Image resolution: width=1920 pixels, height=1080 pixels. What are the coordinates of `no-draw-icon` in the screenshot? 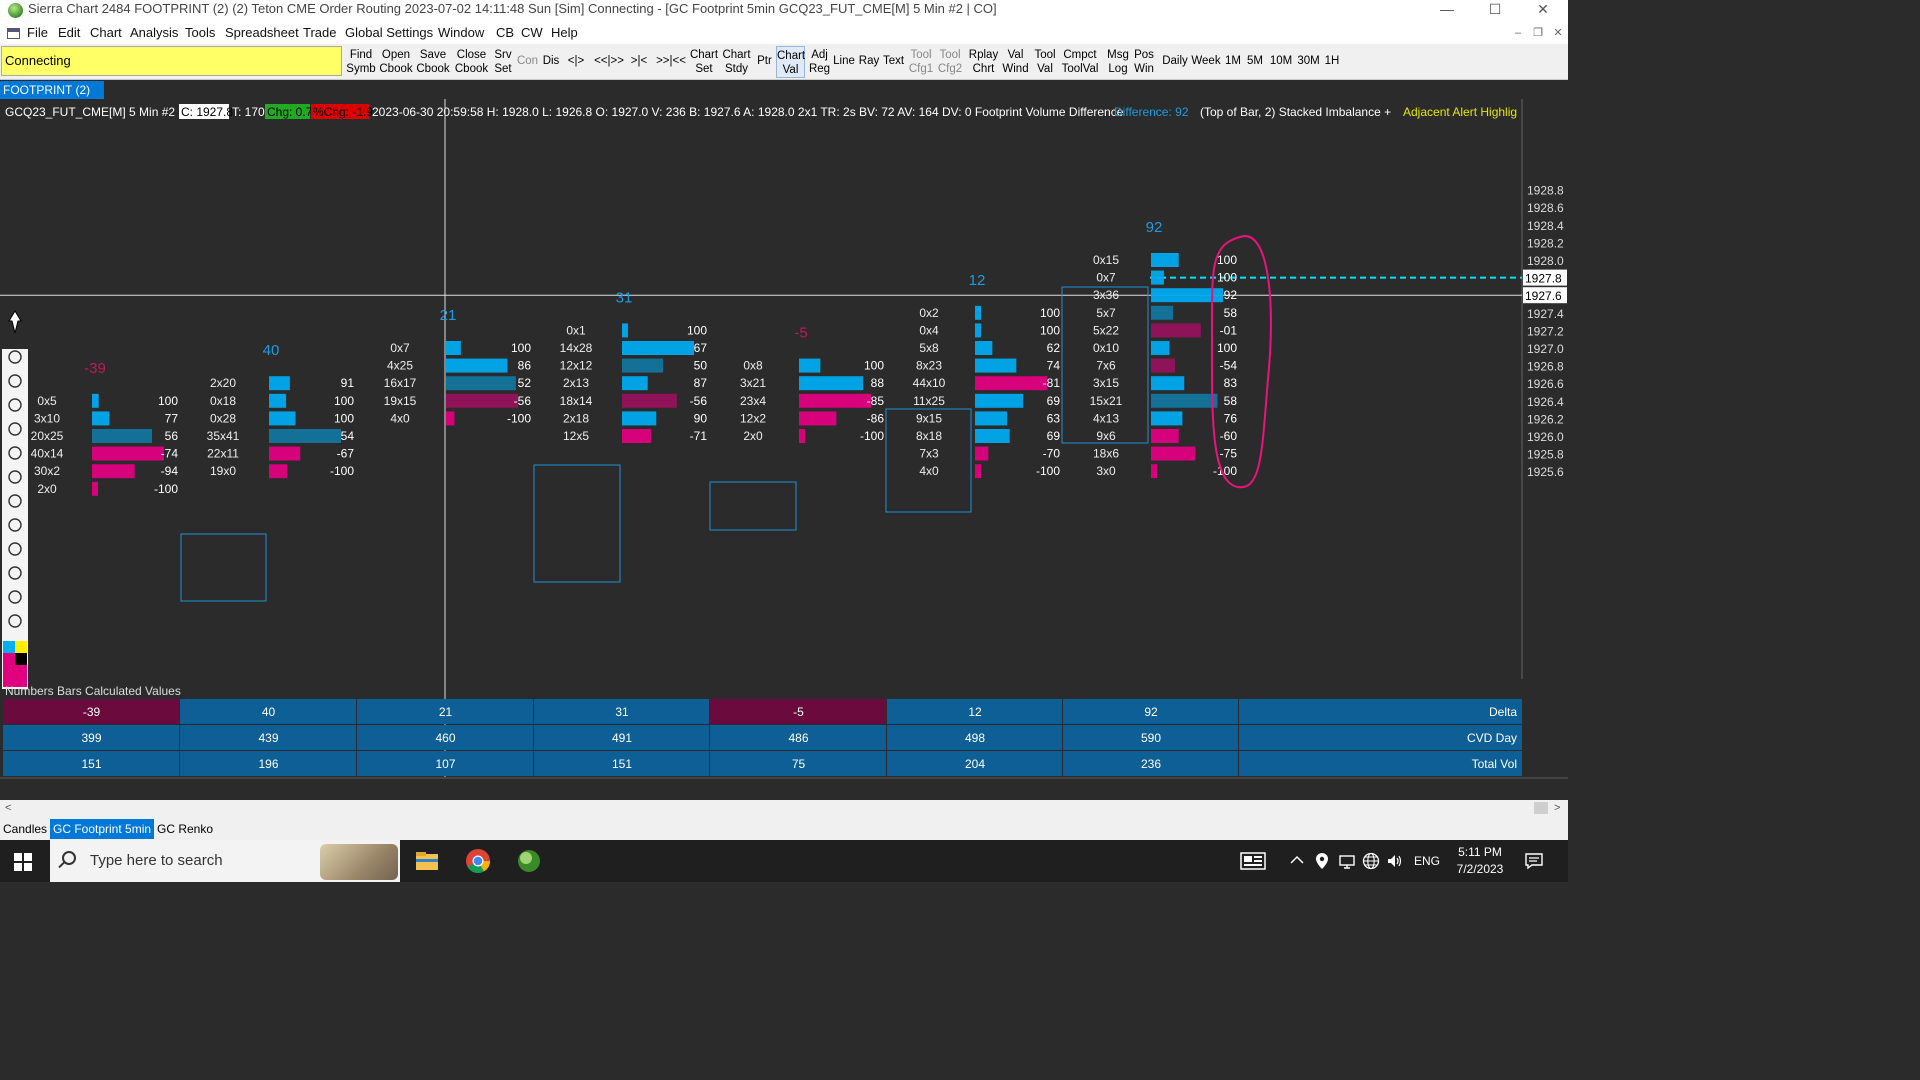 It's located at (15, 405).